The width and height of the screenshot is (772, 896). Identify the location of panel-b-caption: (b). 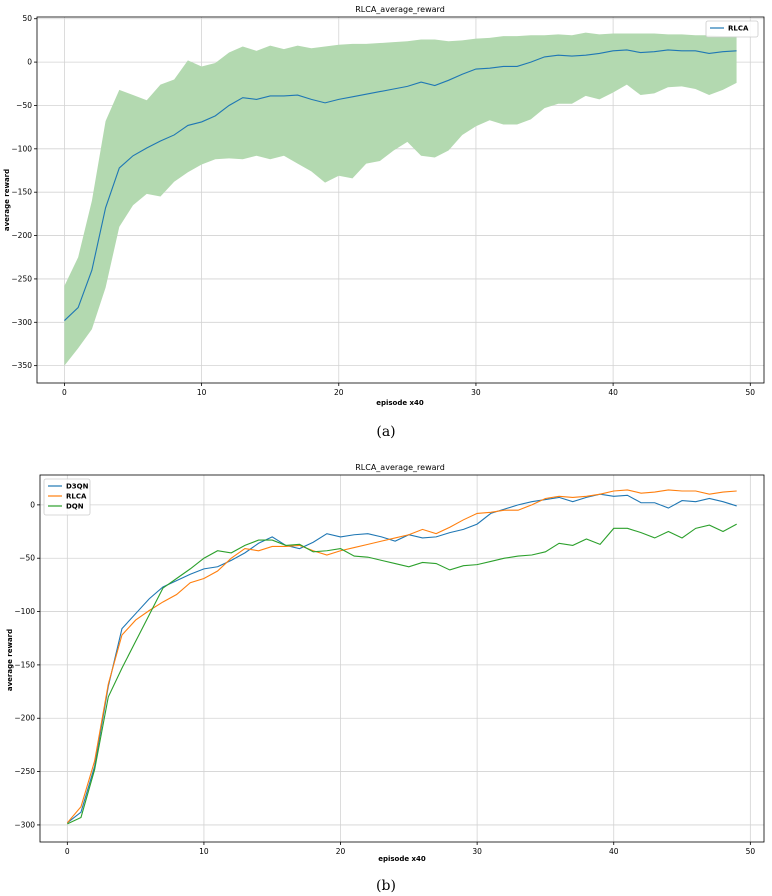
(386, 886).